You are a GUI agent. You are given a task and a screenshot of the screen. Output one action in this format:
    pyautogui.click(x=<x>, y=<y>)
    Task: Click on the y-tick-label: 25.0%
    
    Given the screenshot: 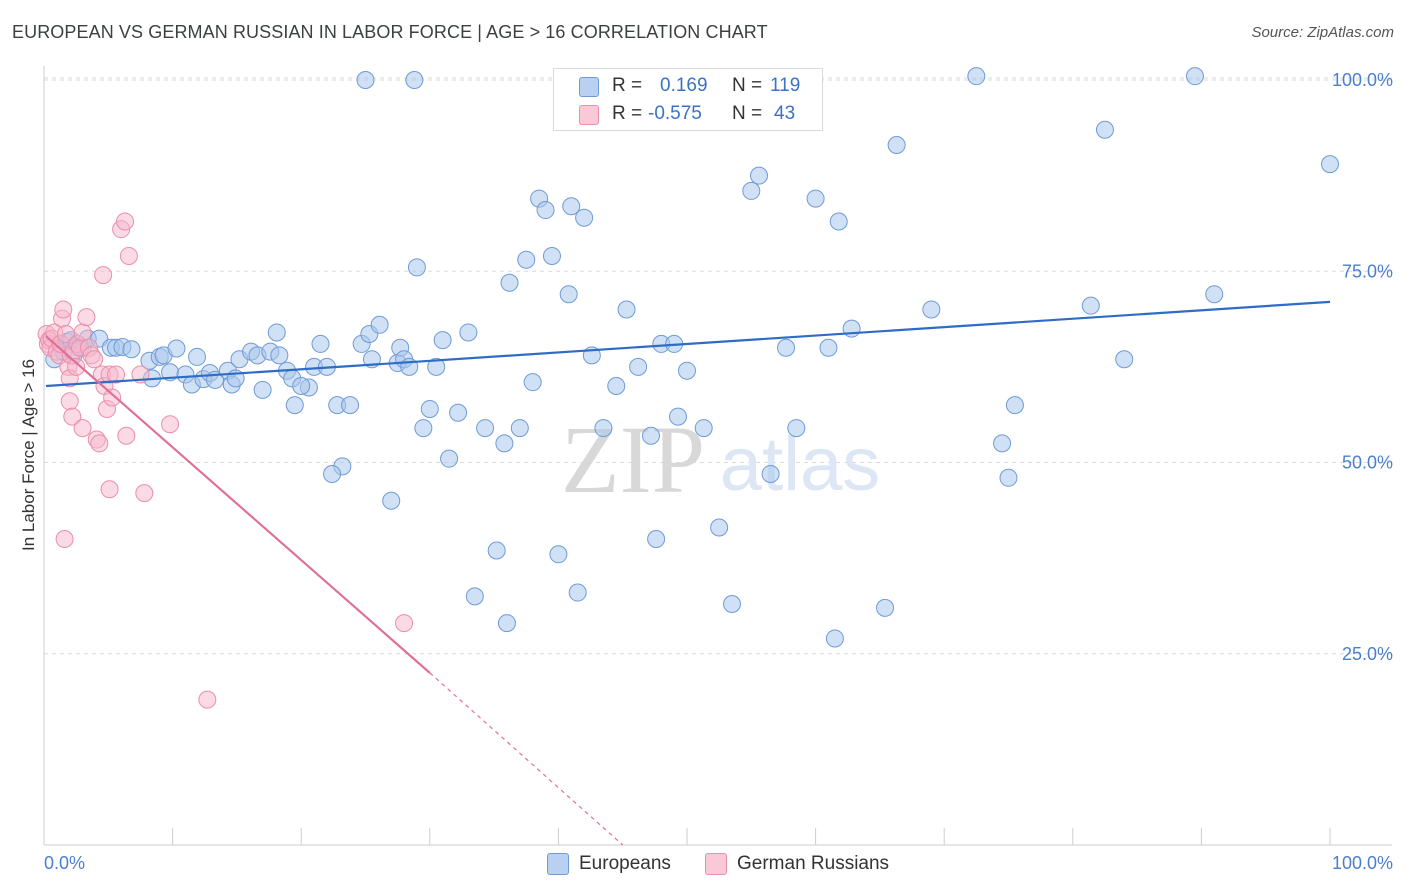 What is the action you would take?
    pyautogui.click(x=1367, y=654)
    